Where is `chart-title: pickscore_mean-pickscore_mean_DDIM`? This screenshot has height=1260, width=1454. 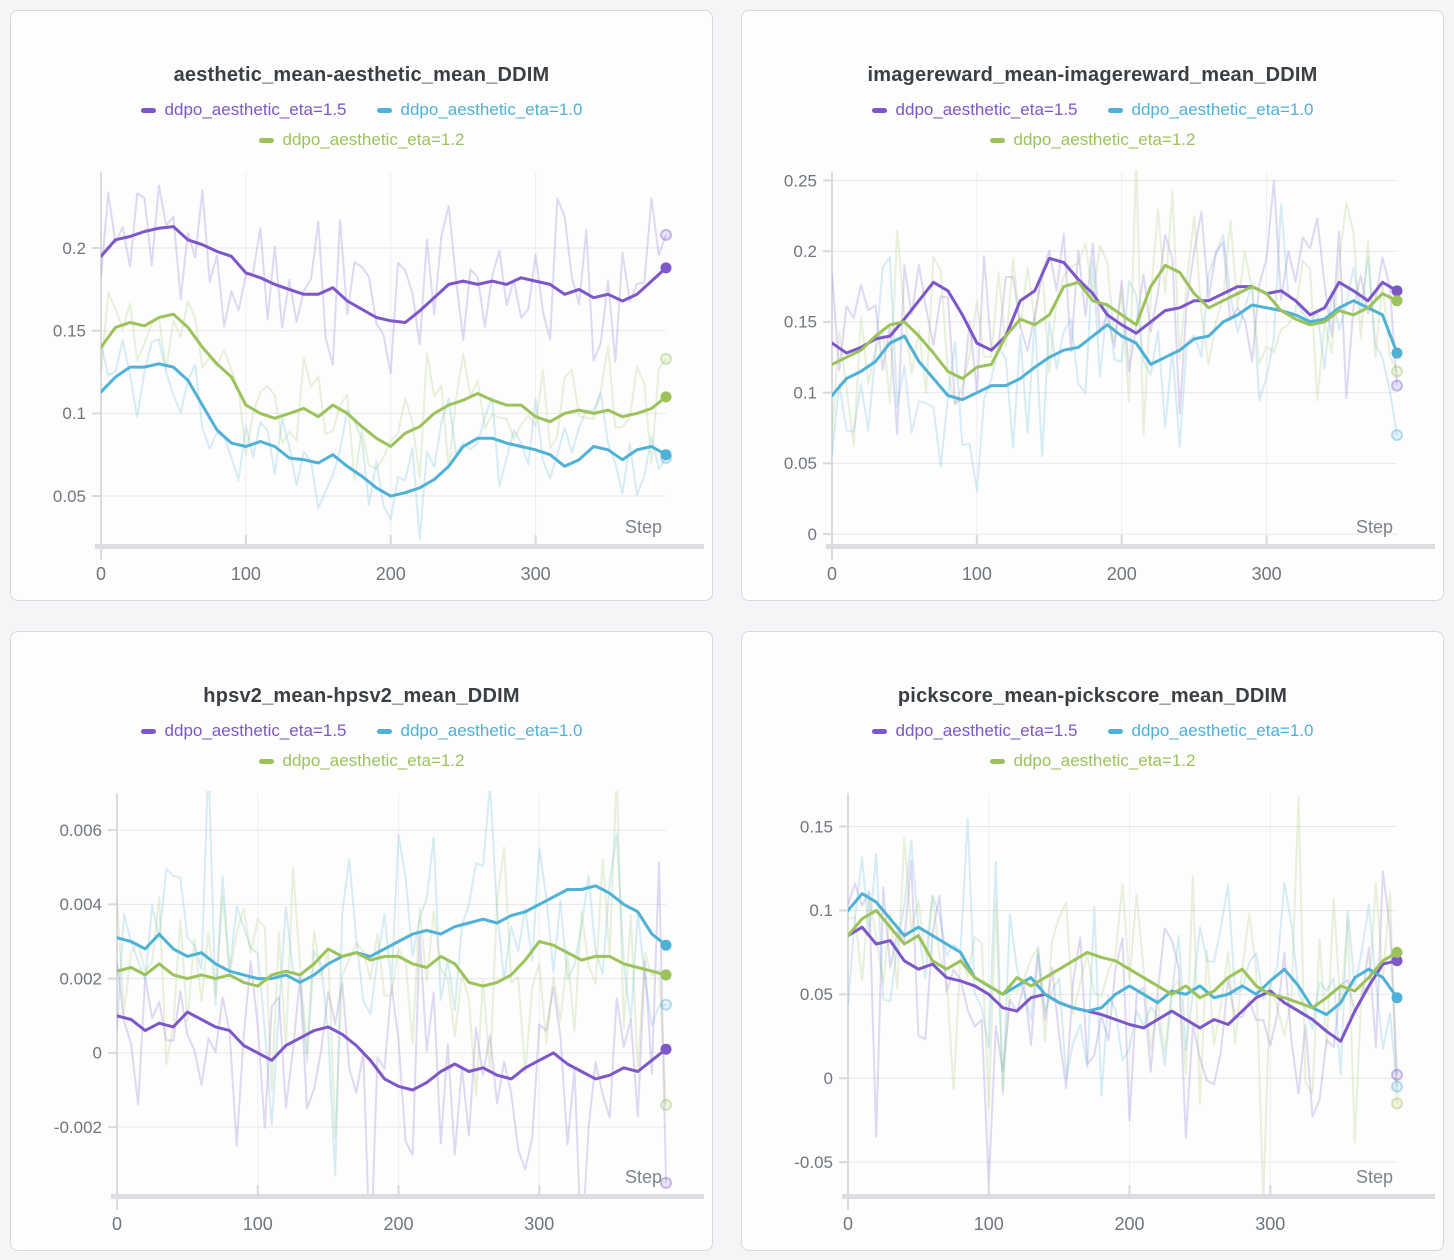 chart-title: pickscore_mean-pickscore_mean_DDIM is located at coordinates (1092, 696).